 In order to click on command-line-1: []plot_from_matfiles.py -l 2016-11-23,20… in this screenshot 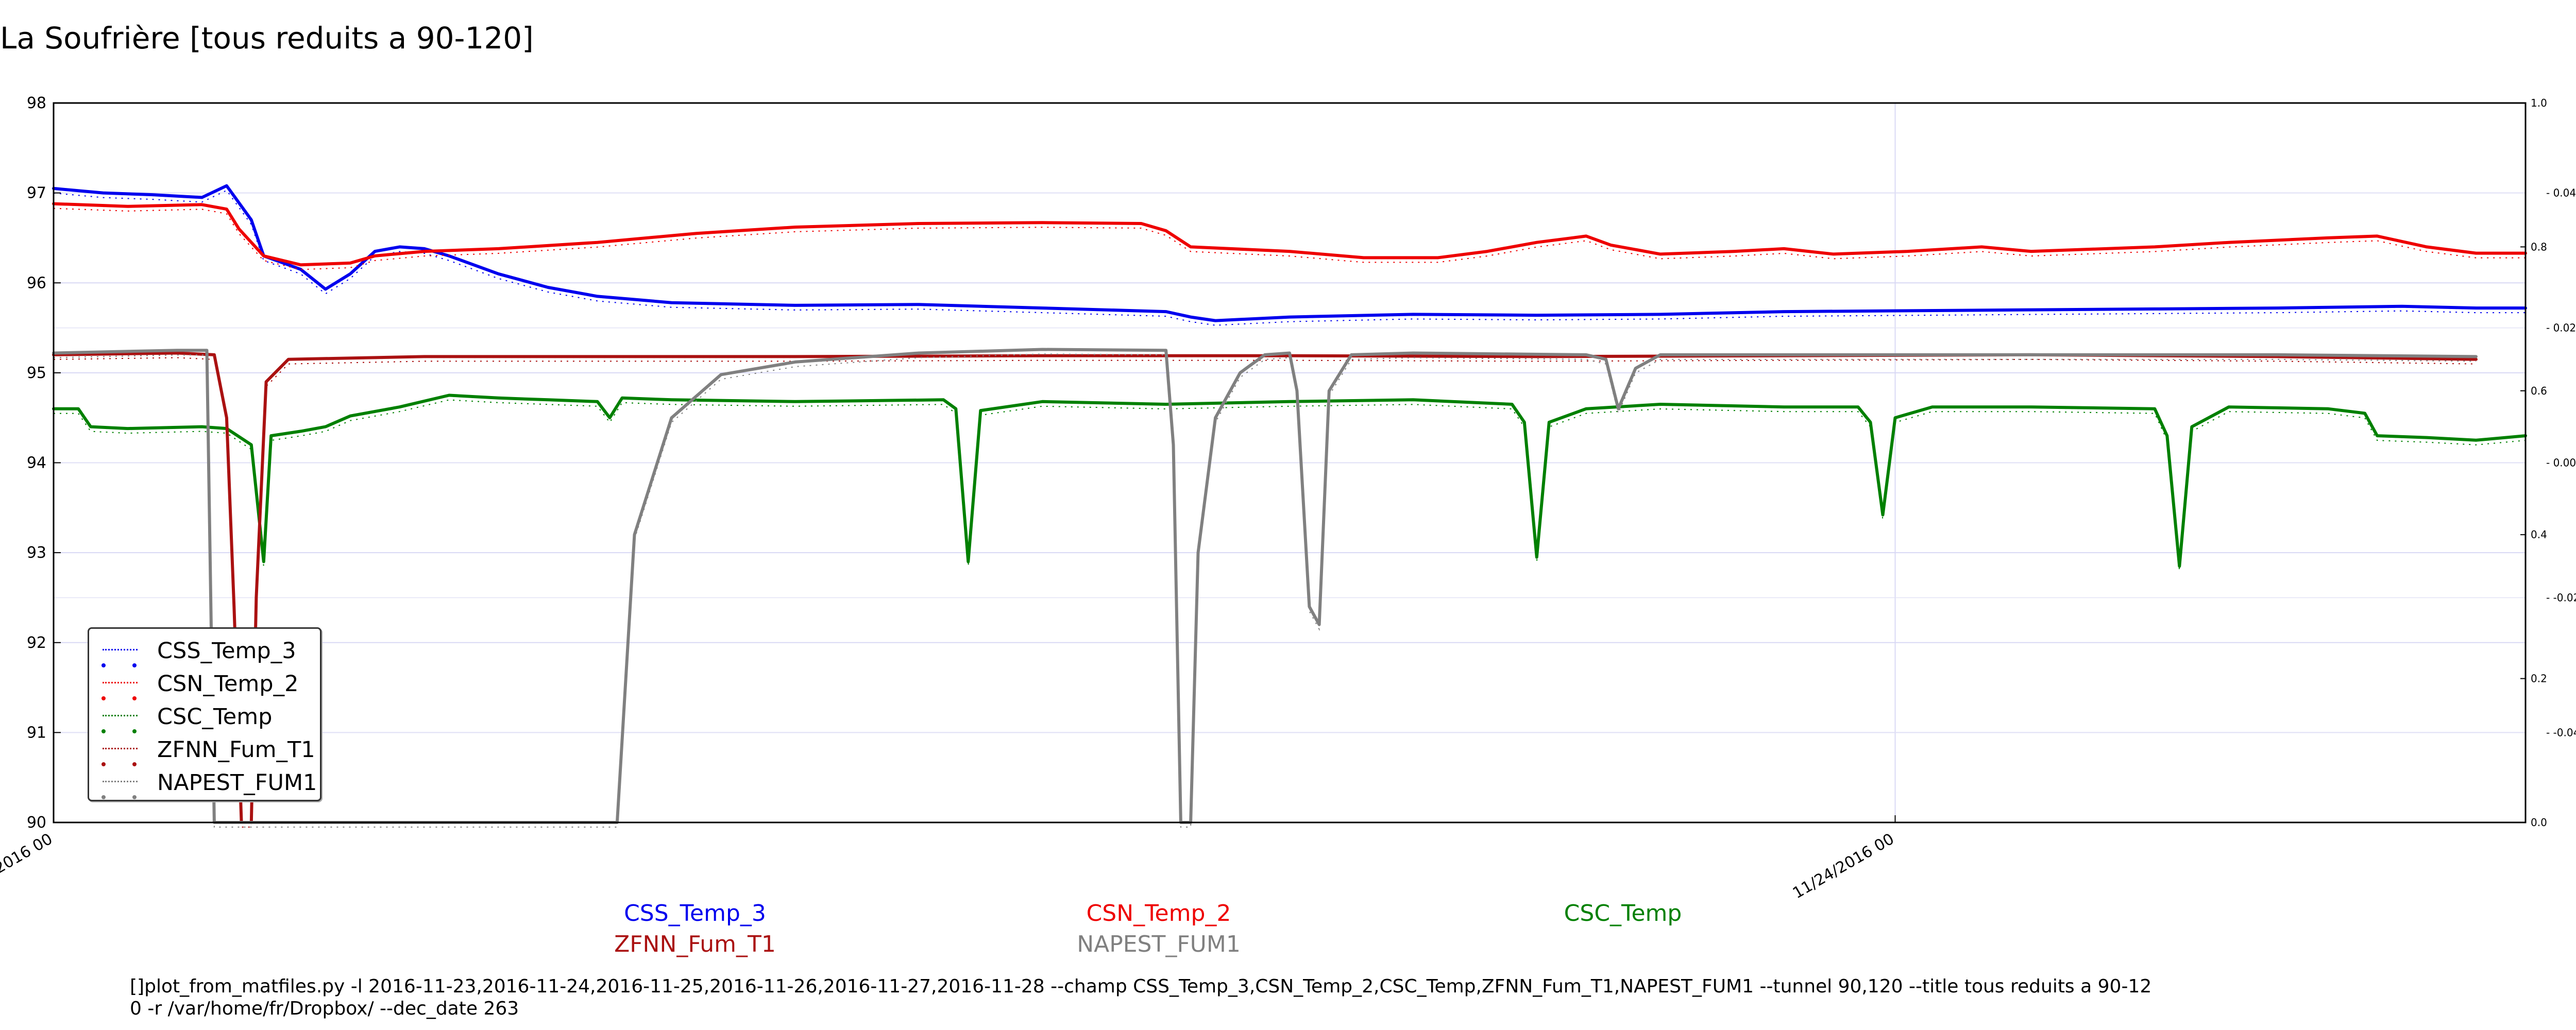, I will do `click(1141, 986)`.